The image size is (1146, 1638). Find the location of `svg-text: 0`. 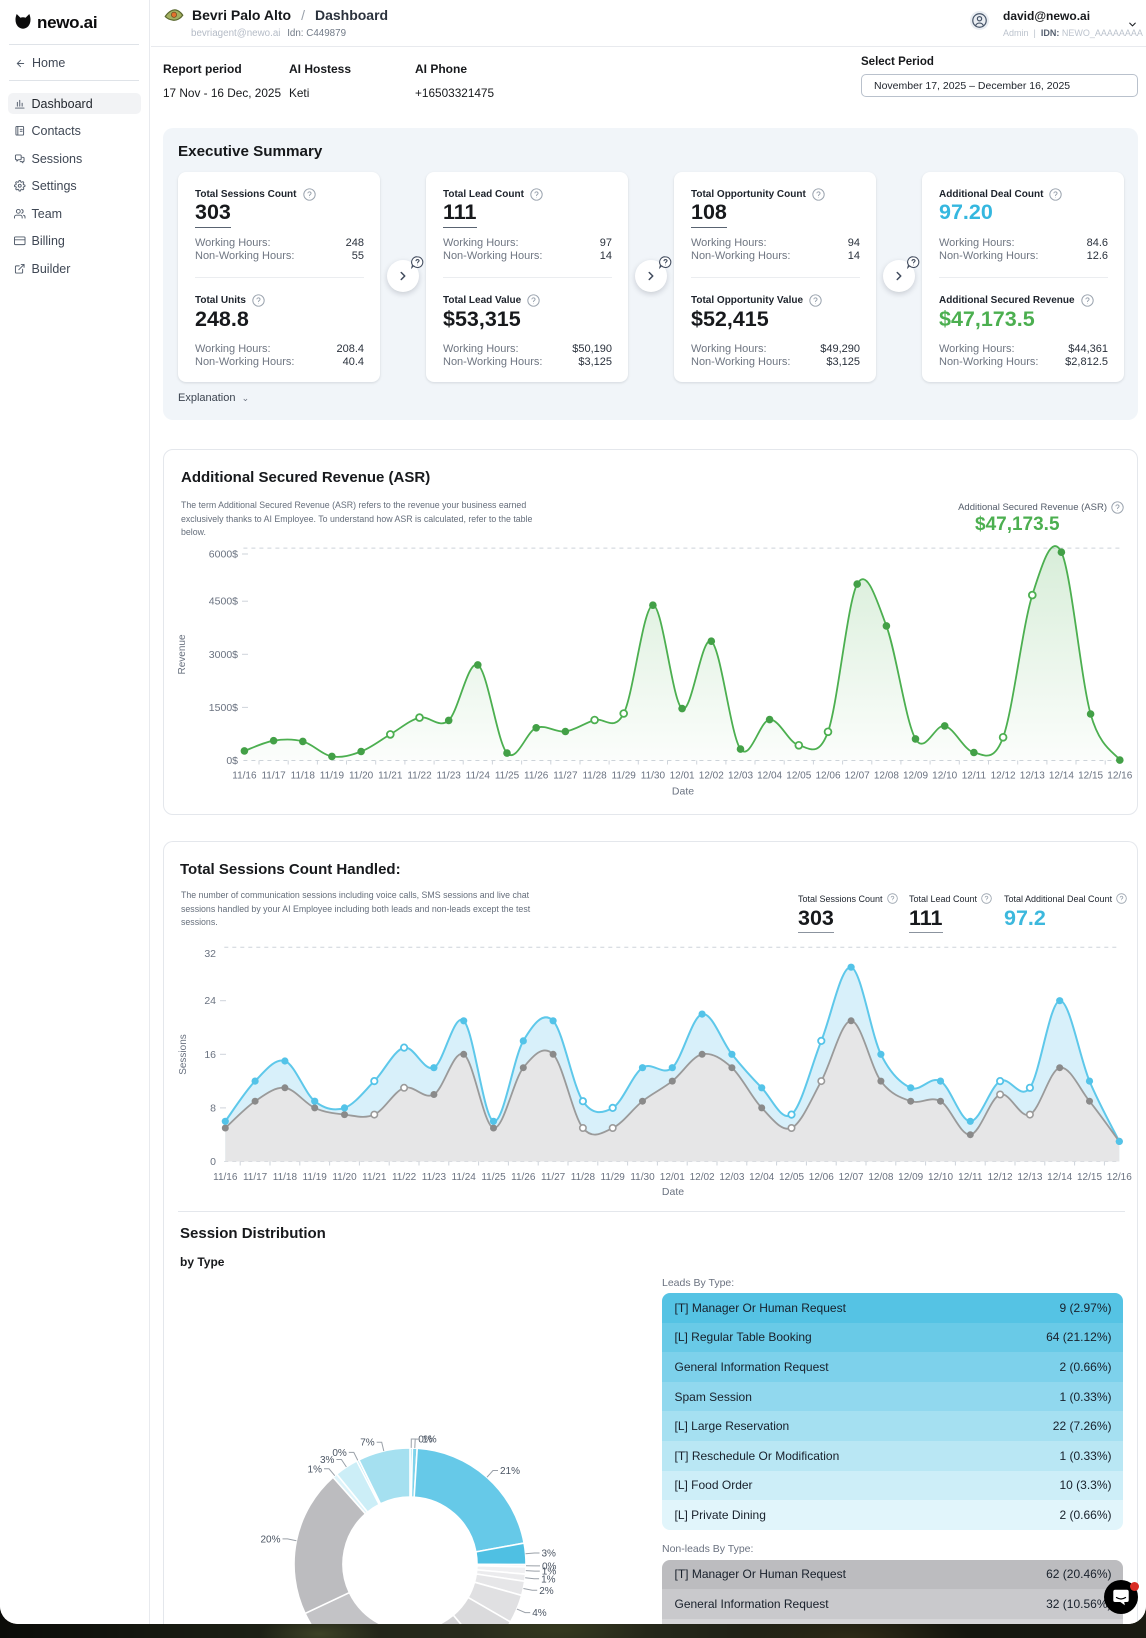

svg-text: 0 is located at coordinates (213, 1162).